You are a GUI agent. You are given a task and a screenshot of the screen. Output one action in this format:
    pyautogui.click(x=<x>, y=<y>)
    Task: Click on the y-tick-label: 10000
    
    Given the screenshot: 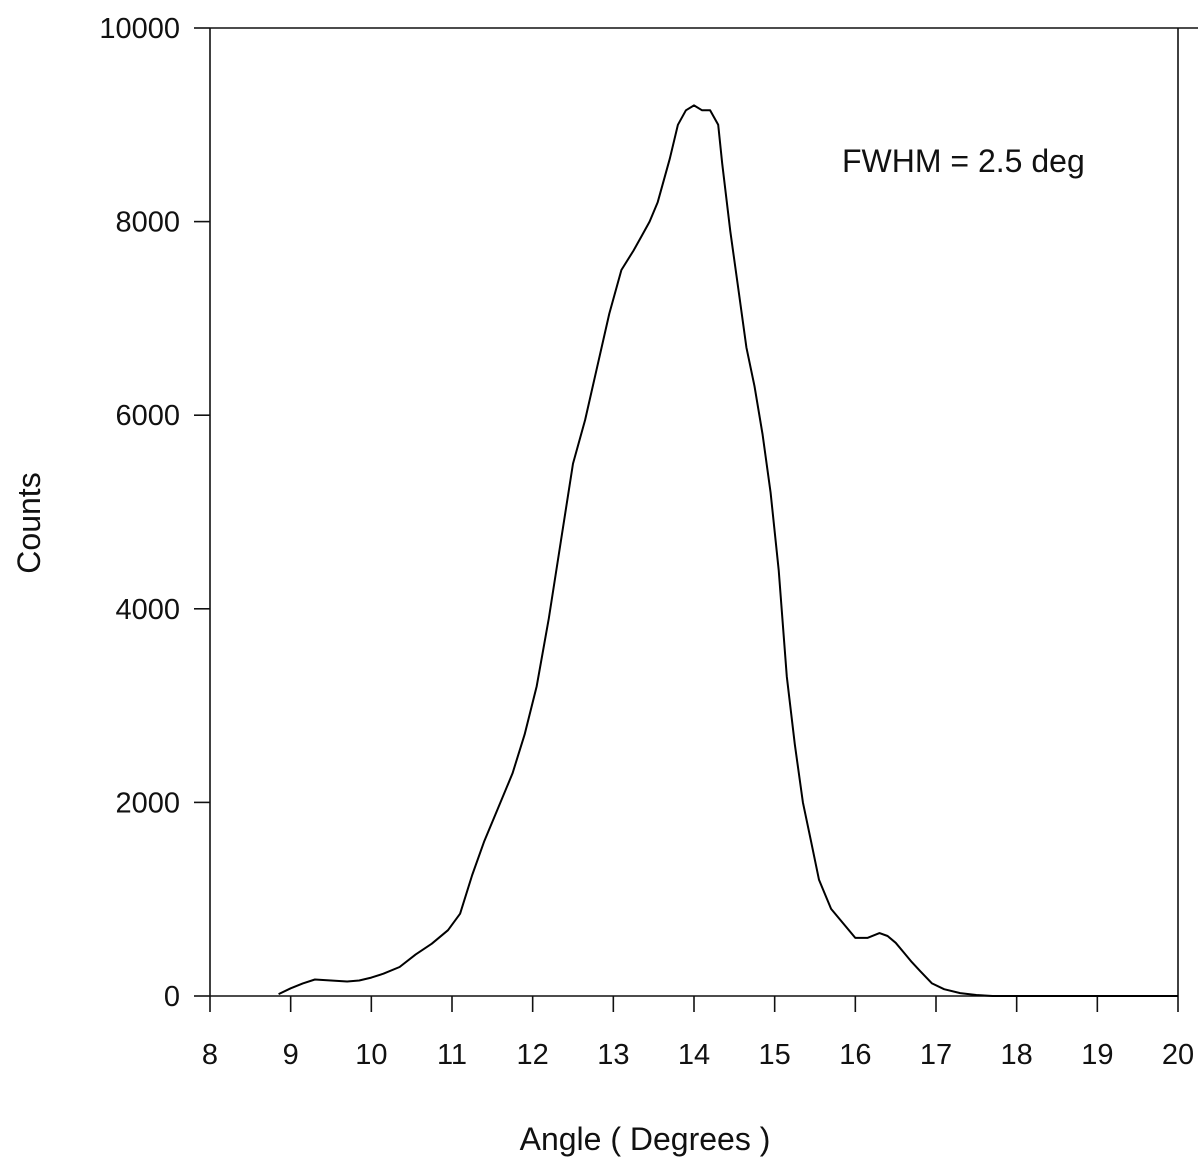 What is the action you would take?
    pyautogui.click(x=139, y=29)
    